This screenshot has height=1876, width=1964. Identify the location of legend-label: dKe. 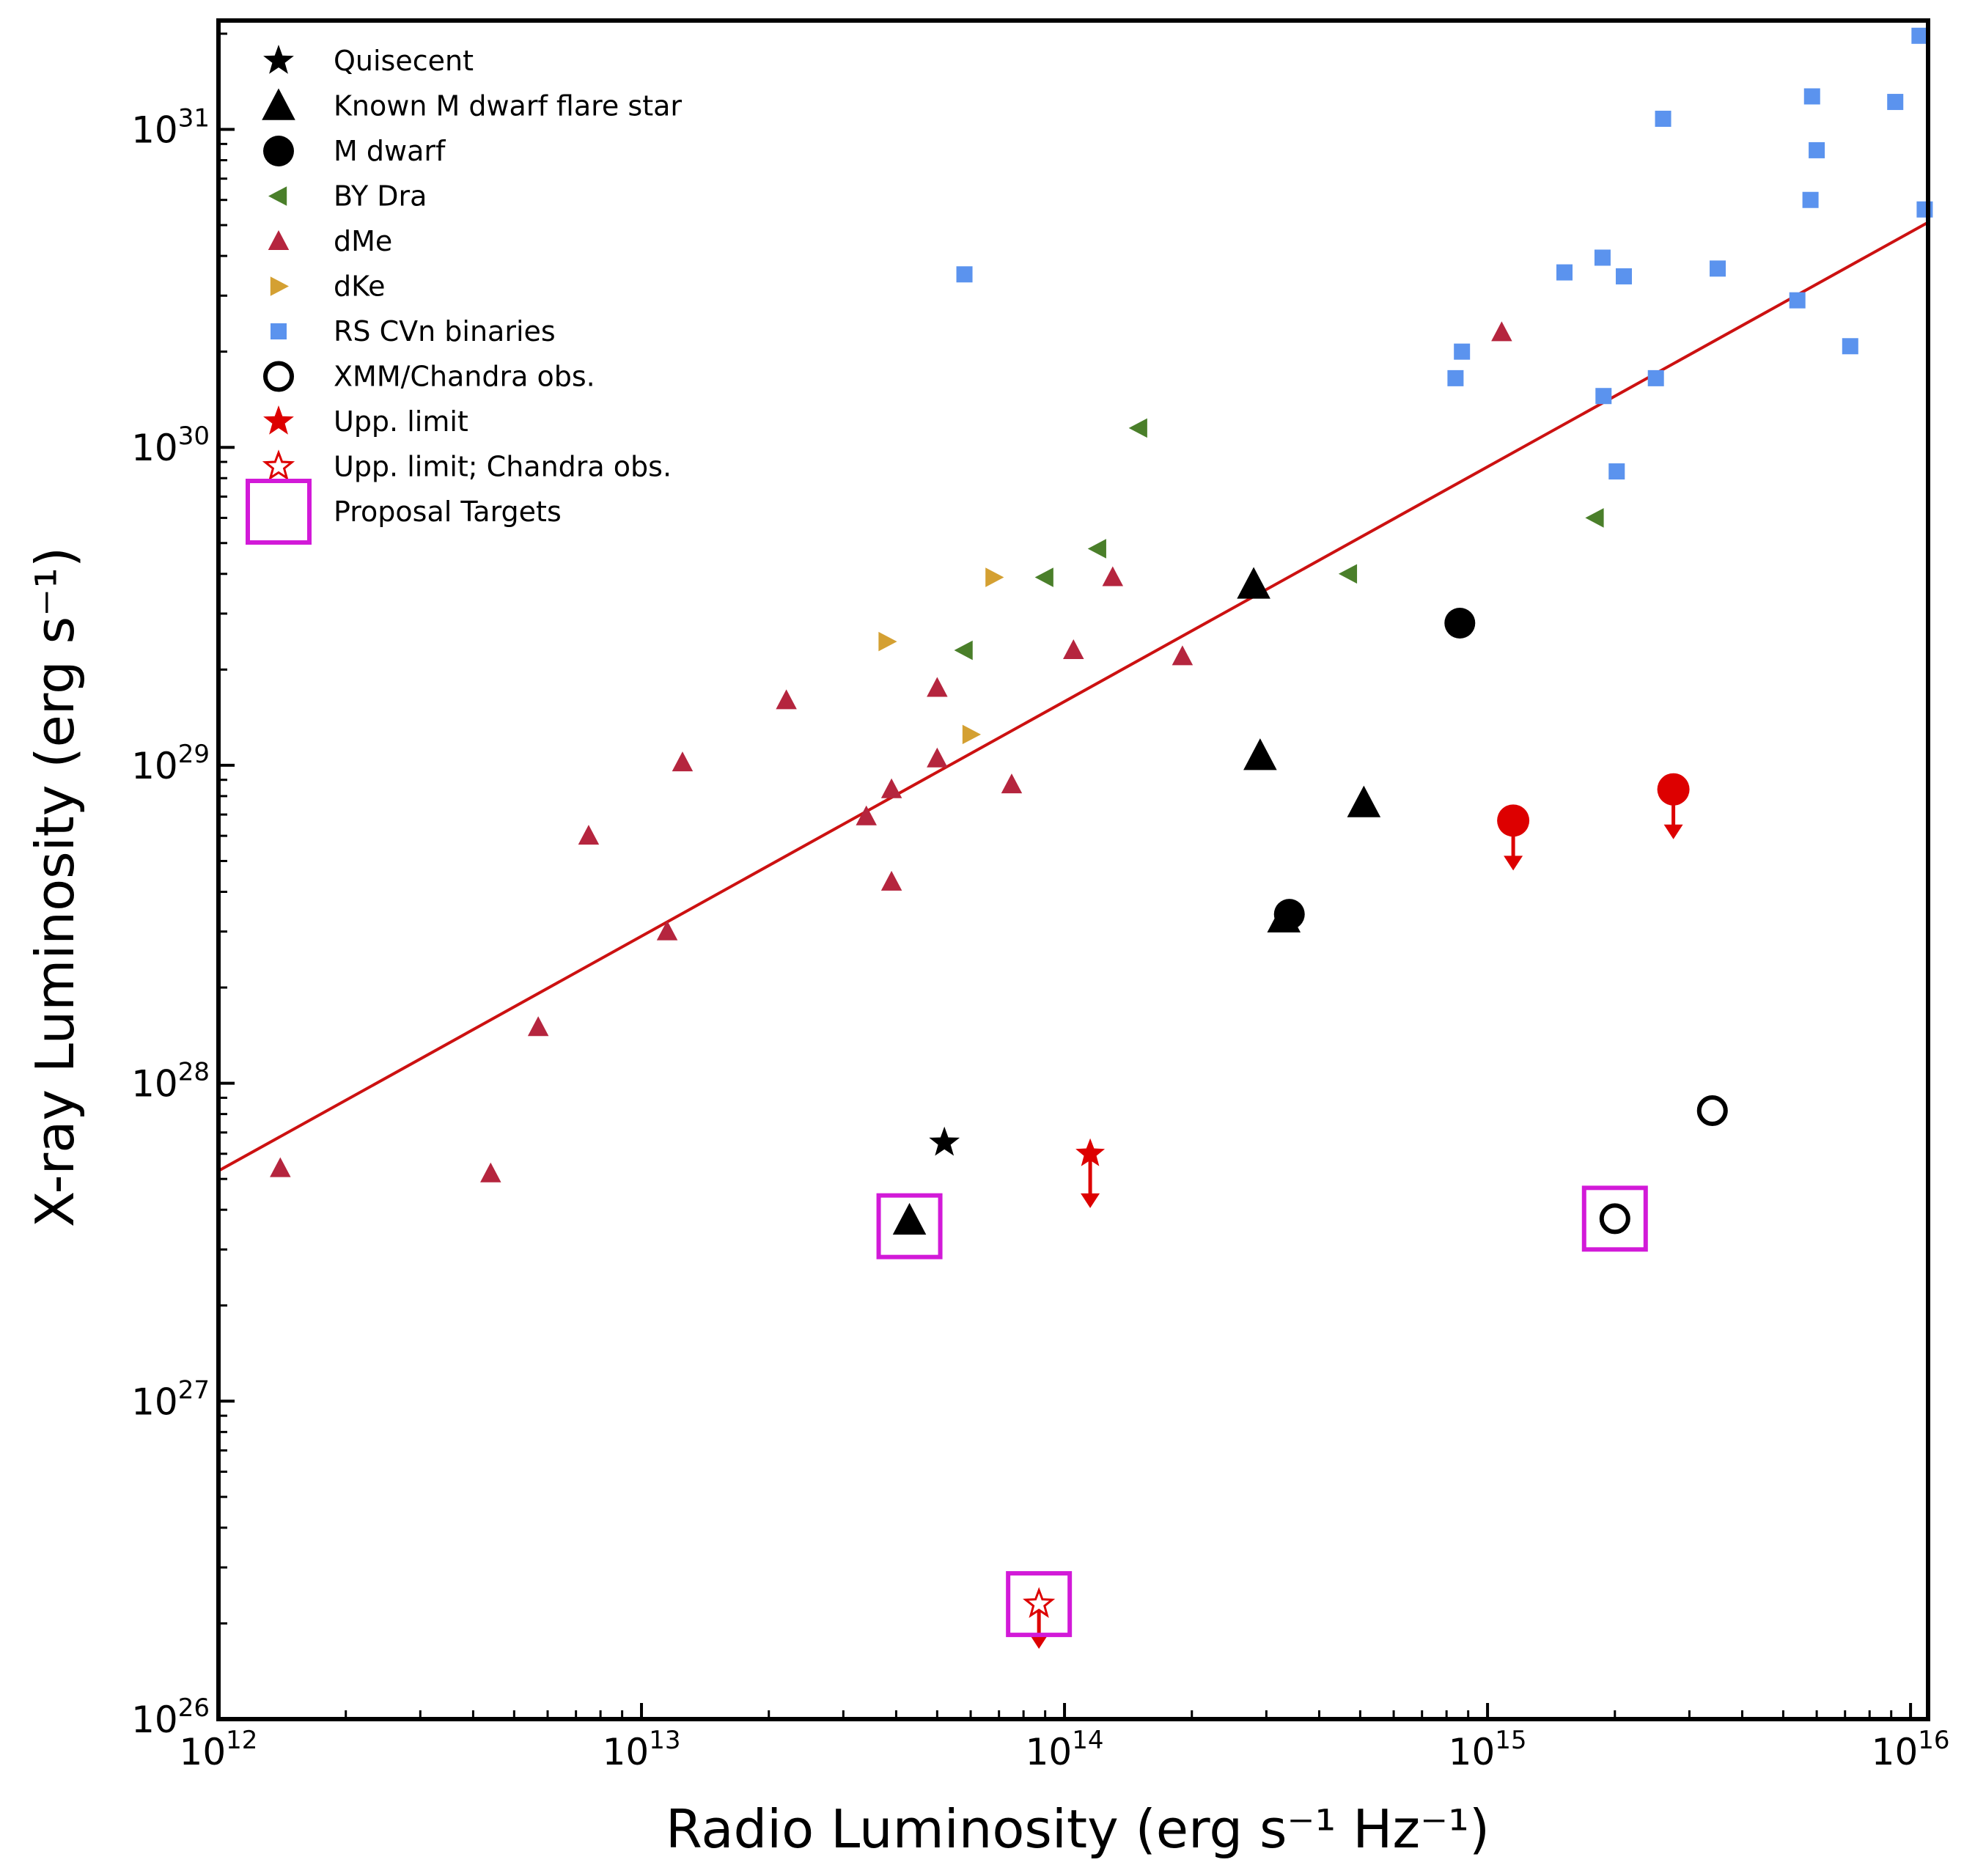
(360, 287).